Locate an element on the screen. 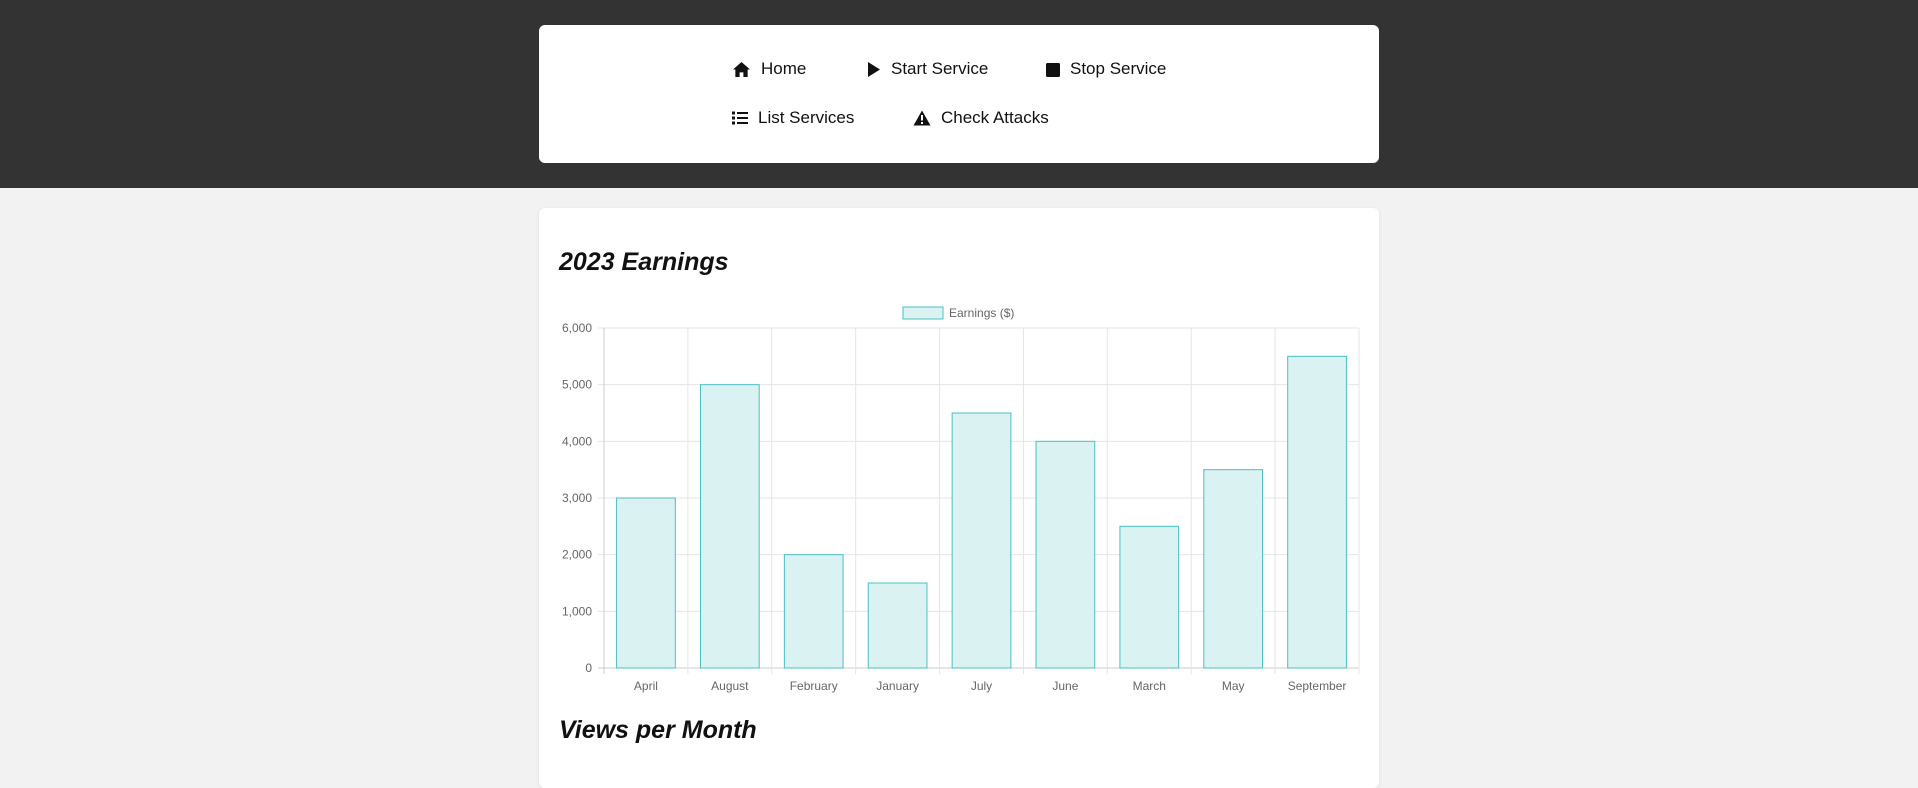  x-tick-label: September is located at coordinates (1317, 686).